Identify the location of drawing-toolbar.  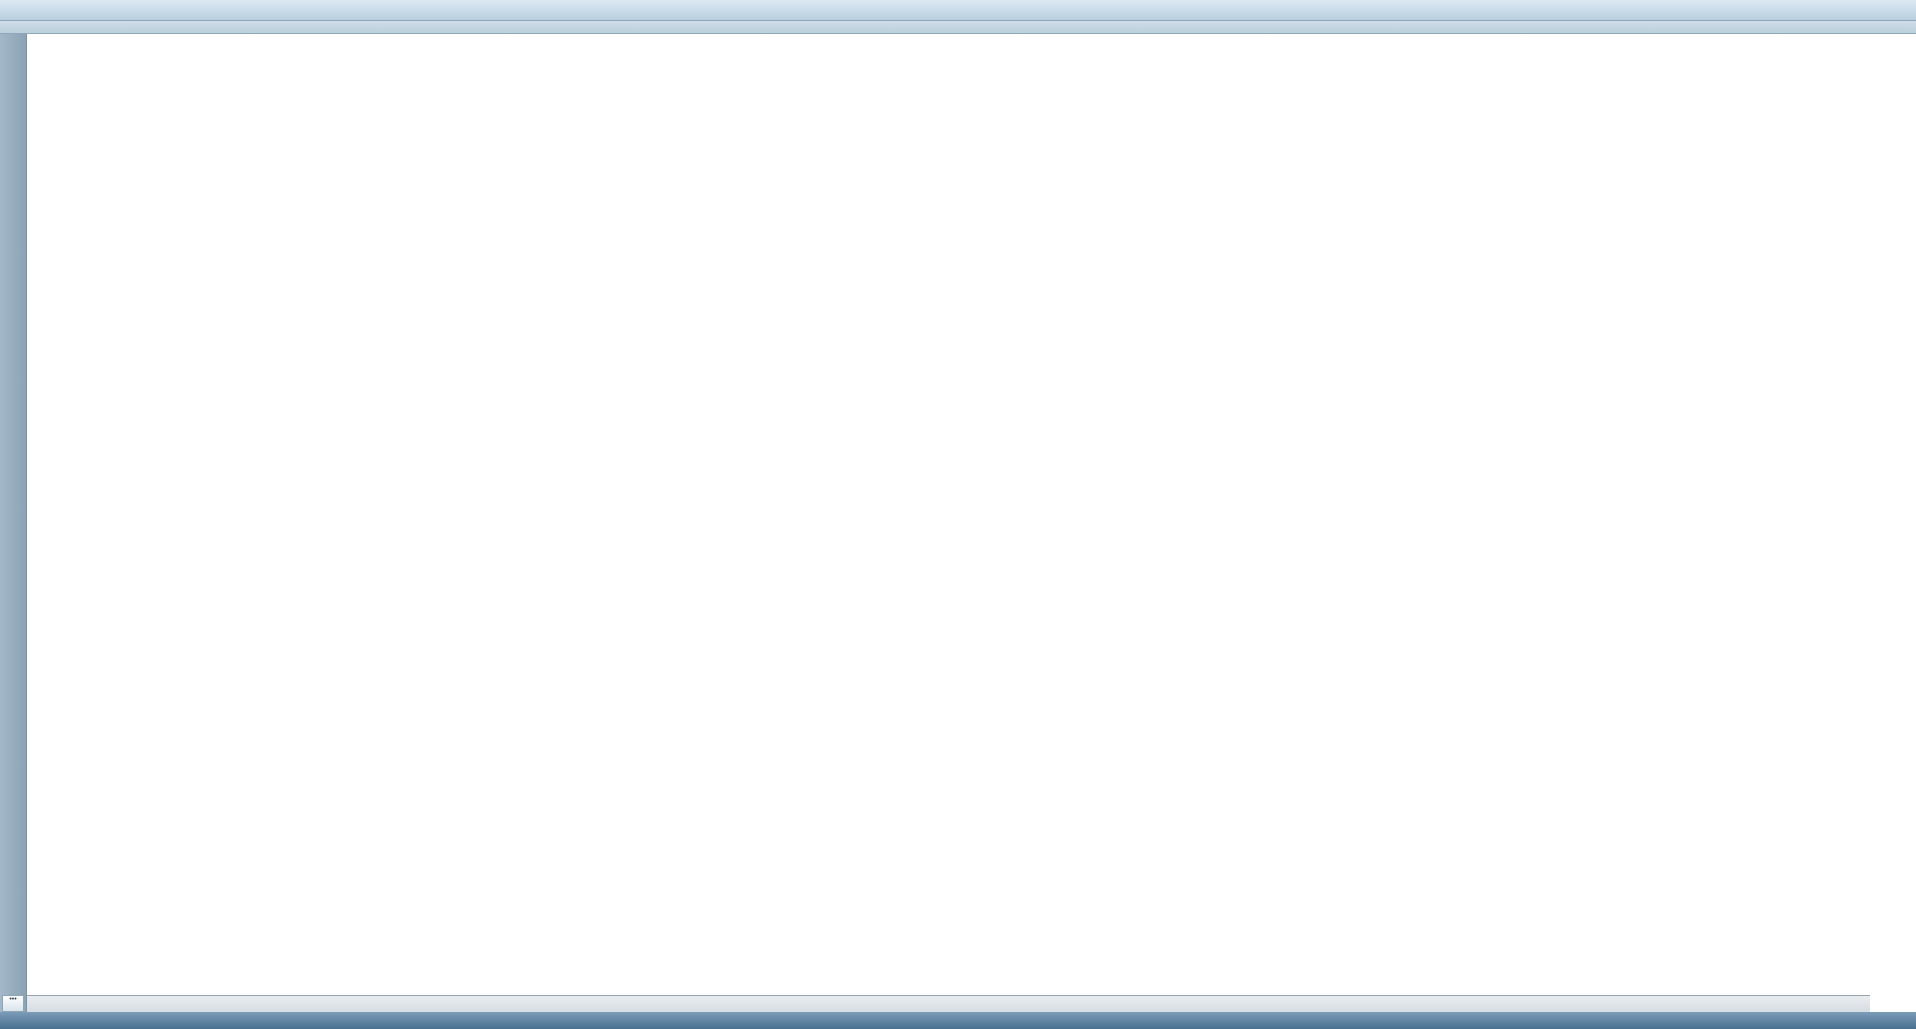
(13, 523).